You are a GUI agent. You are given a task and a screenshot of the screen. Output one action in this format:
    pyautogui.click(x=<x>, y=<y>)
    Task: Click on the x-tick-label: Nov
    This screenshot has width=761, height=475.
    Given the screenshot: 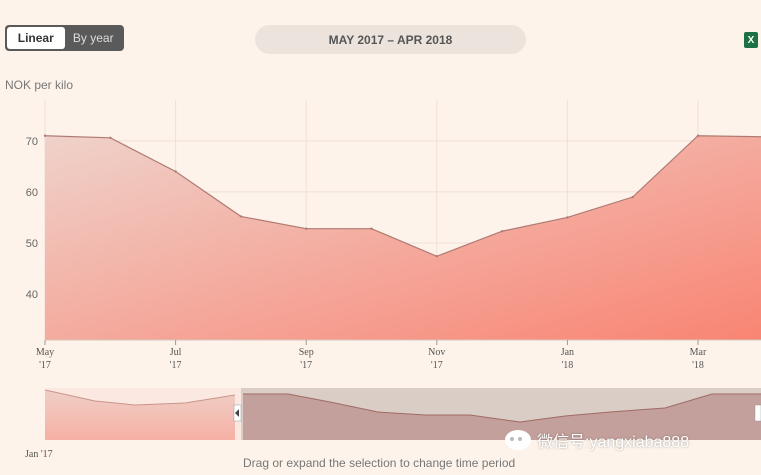 What is the action you would take?
    pyautogui.click(x=436, y=352)
    